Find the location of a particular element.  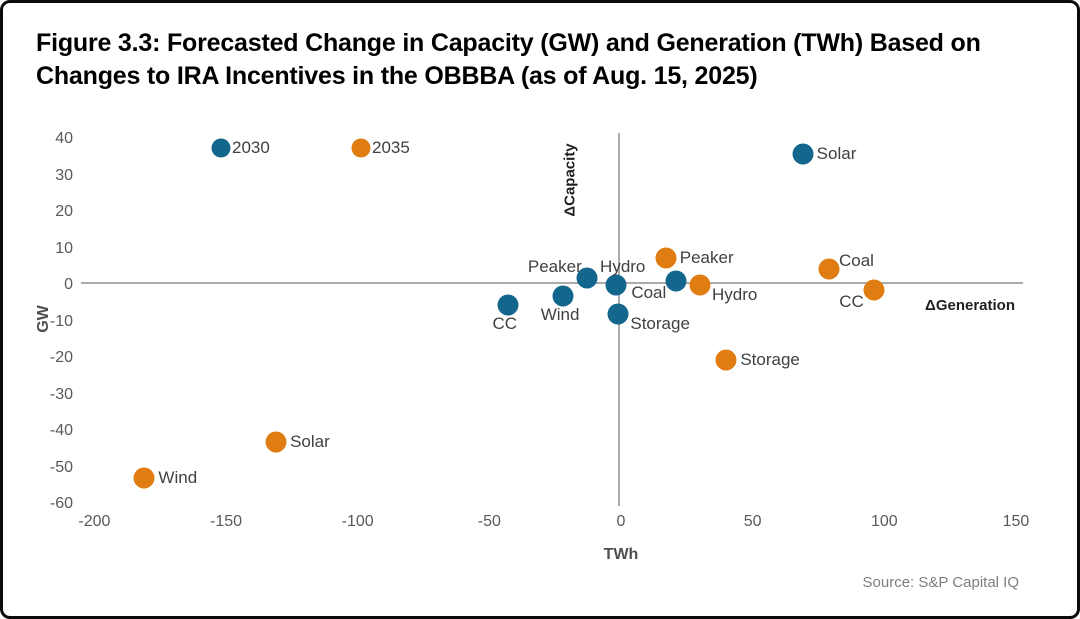

x-tick-label: 0 is located at coordinates (621, 521).